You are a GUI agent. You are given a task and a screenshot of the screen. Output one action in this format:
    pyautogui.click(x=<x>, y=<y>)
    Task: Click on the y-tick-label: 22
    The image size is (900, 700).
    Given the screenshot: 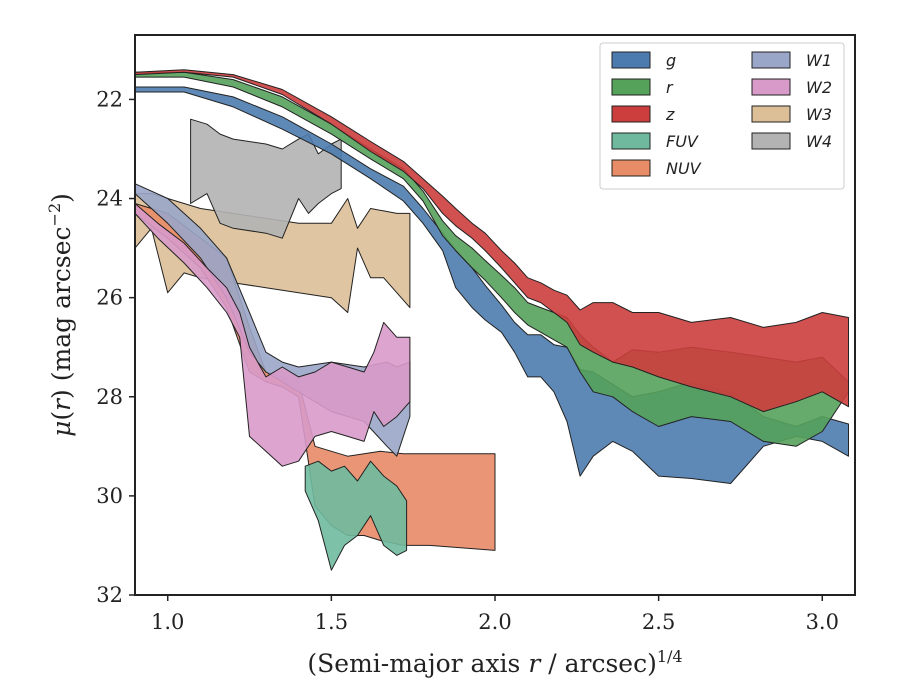 What is the action you would take?
    pyautogui.click(x=109, y=99)
    